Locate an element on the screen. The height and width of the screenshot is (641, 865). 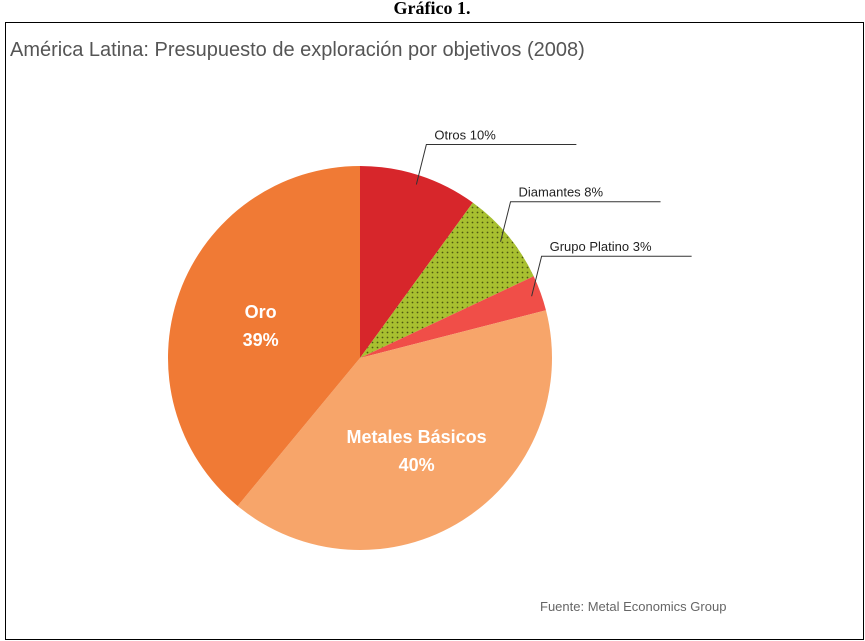
slice-label: Metales Básicos is located at coordinates (417, 437).